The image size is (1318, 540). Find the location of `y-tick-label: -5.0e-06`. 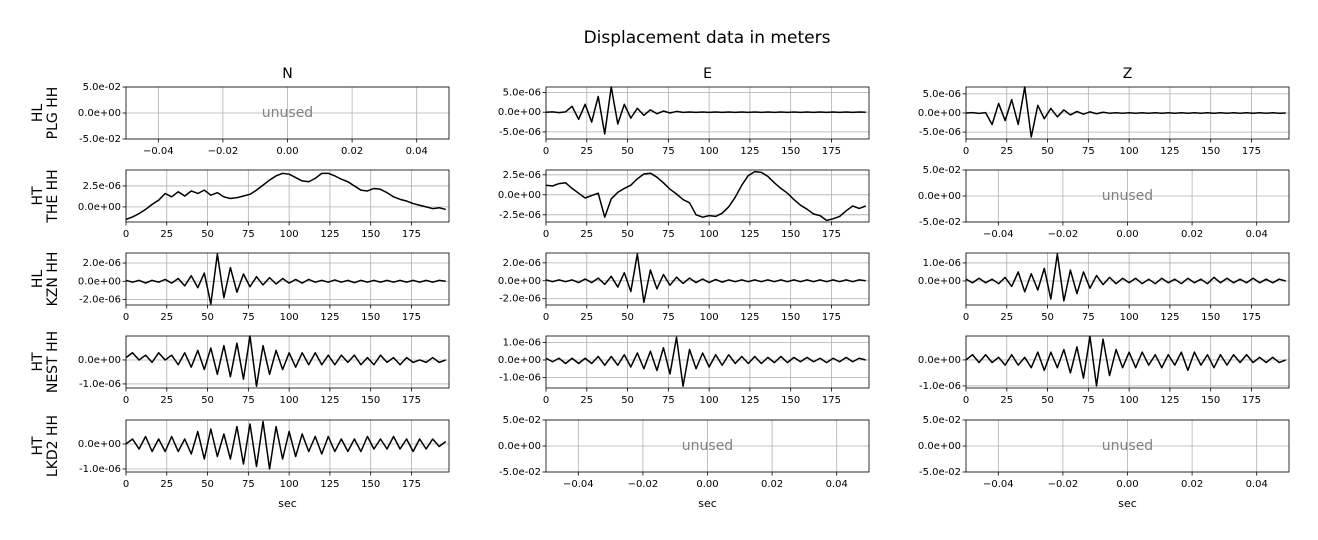

y-tick-label: -5.0e-06 is located at coordinates (520, 132).